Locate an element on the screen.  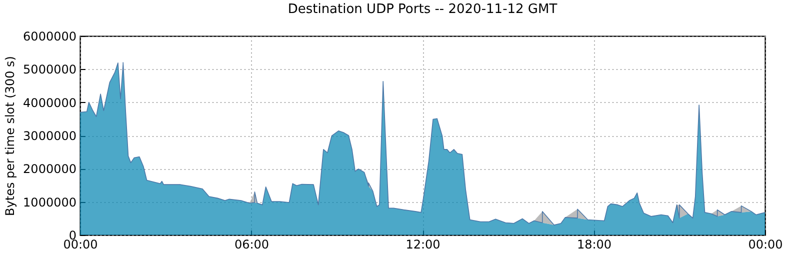
y-tick-label: 2000000 is located at coordinates (49, 169).